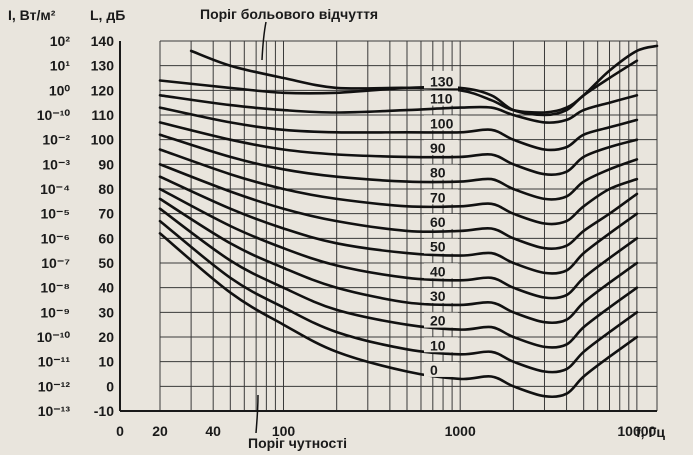 The width and height of the screenshot is (693, 455). Describe the element at coordinates (106, 337) in the screenshot. I see `y-tick-db: 20` at that location.